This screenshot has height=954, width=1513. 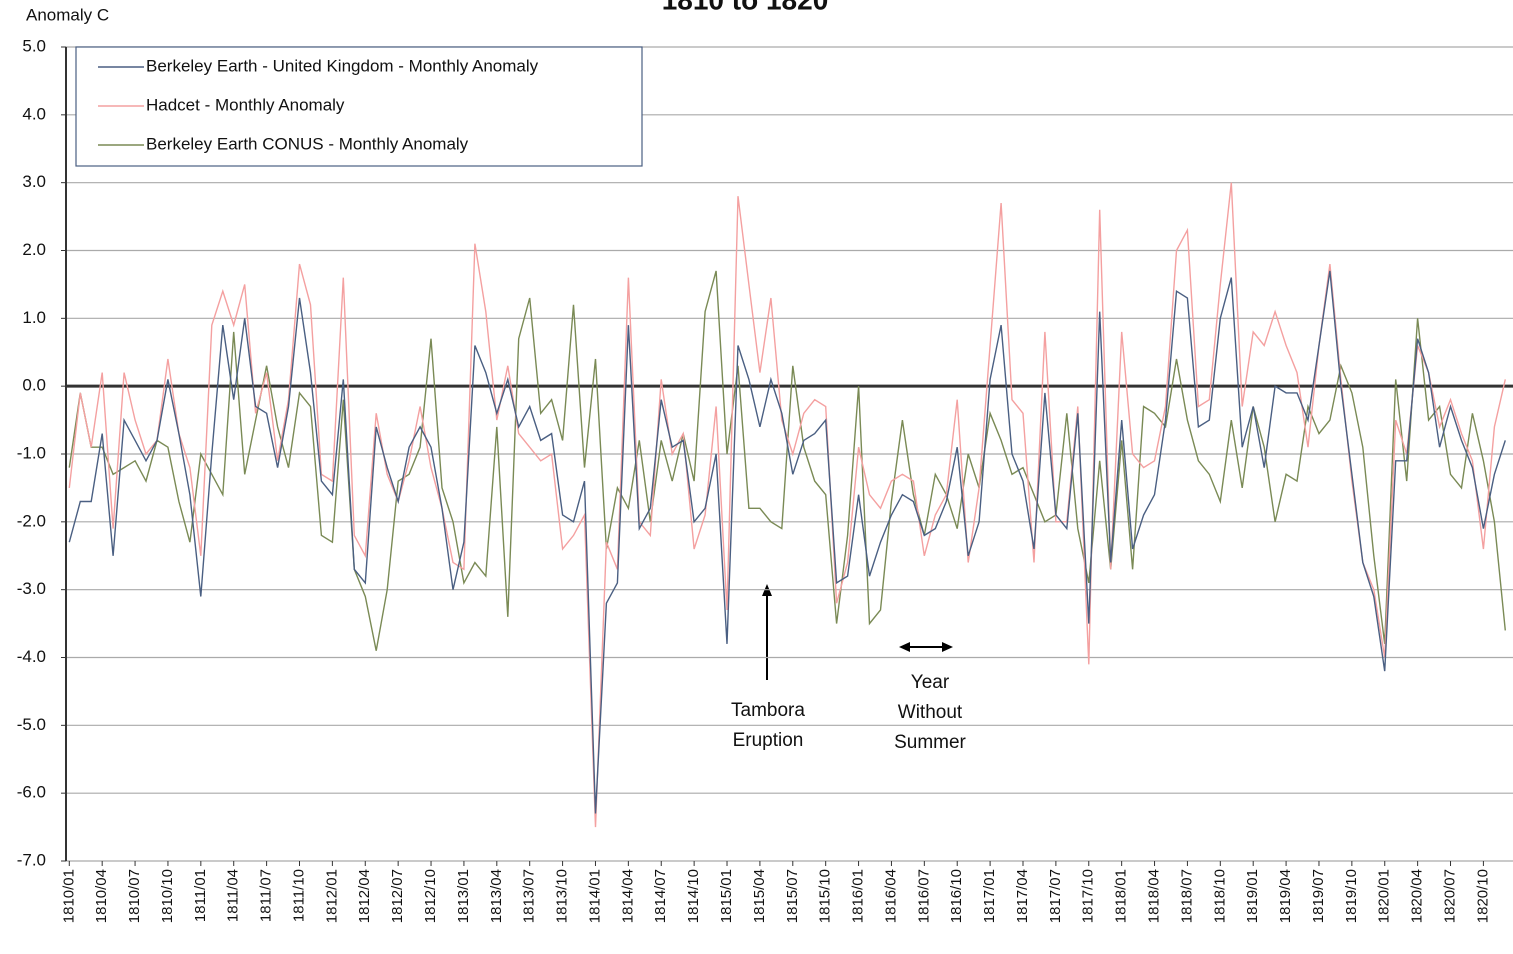 I want to click on x-tick-label: 1814/07, so click(x=660, y=896).